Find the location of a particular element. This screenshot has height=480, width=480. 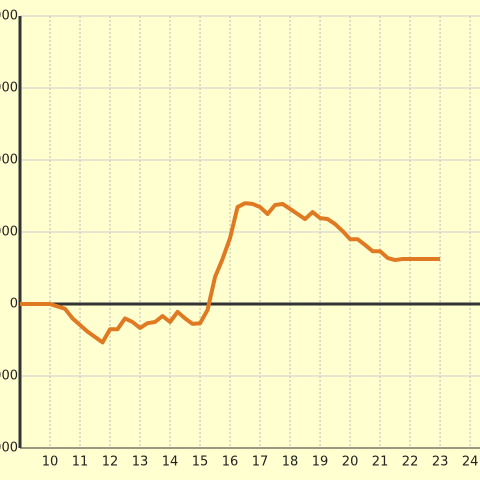

x-tick-label: 18 is located at coordinates (290, 462).